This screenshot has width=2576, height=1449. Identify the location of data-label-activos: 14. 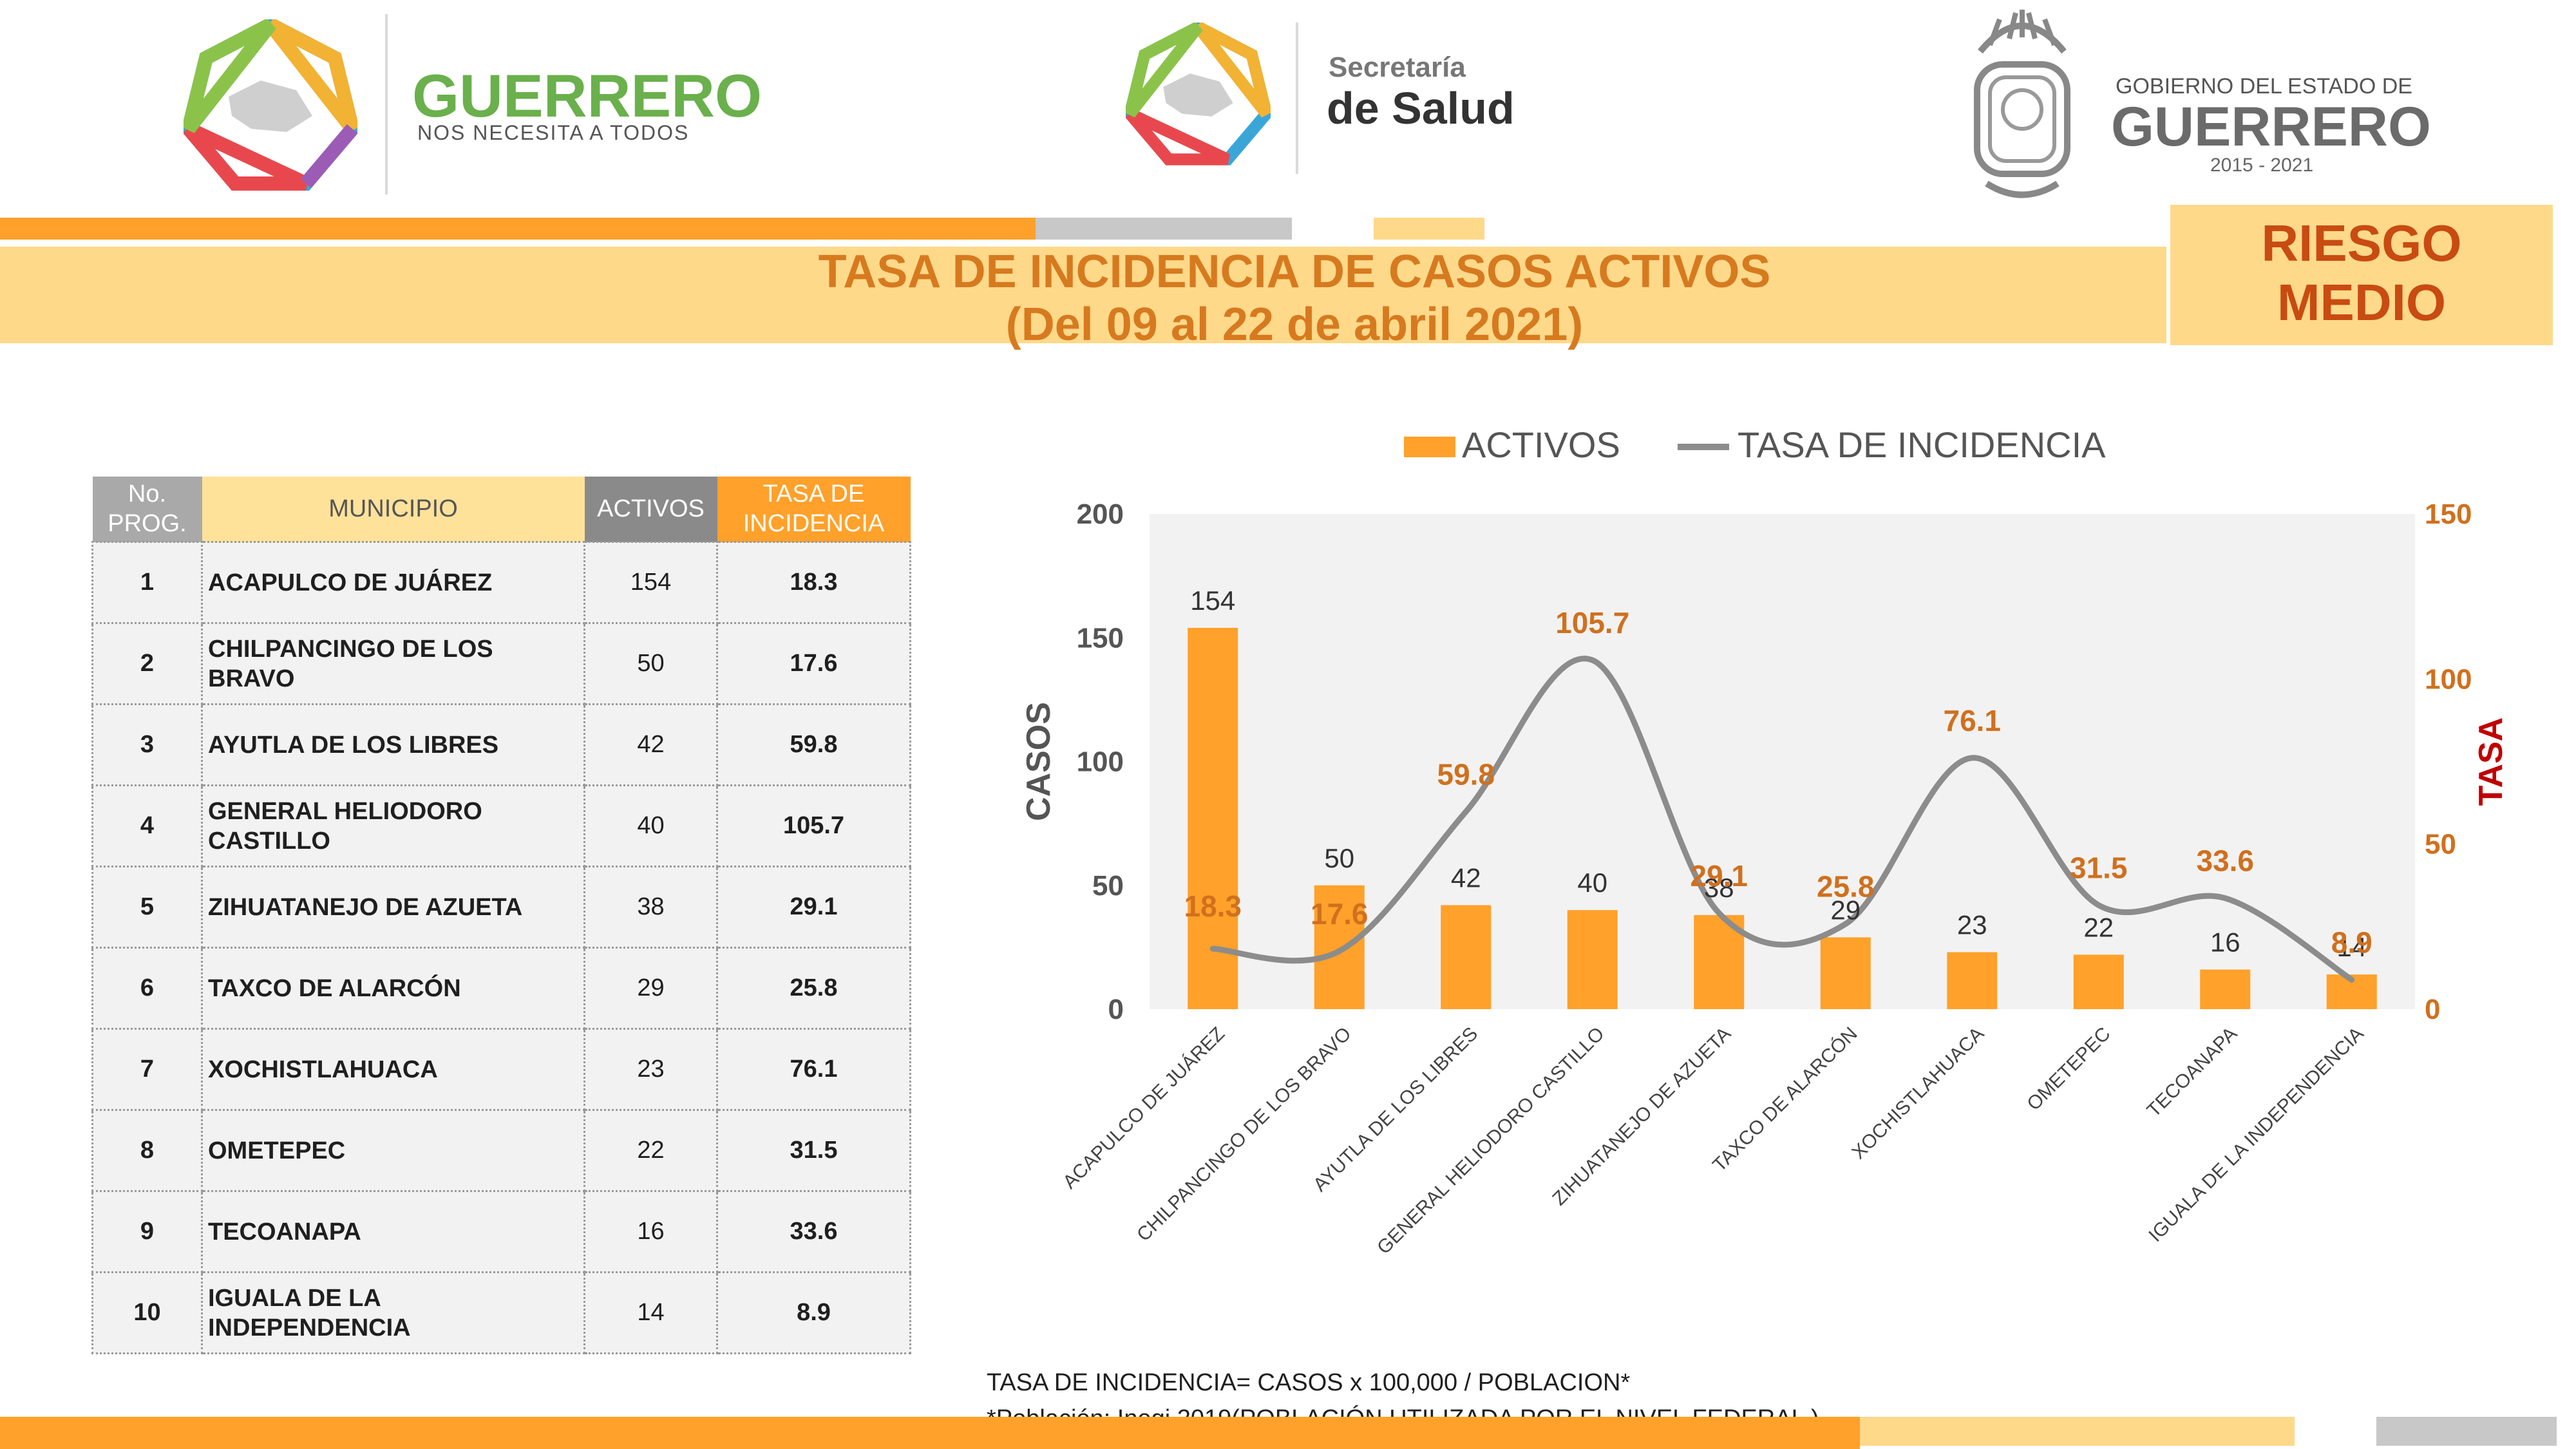
(2351, 947).